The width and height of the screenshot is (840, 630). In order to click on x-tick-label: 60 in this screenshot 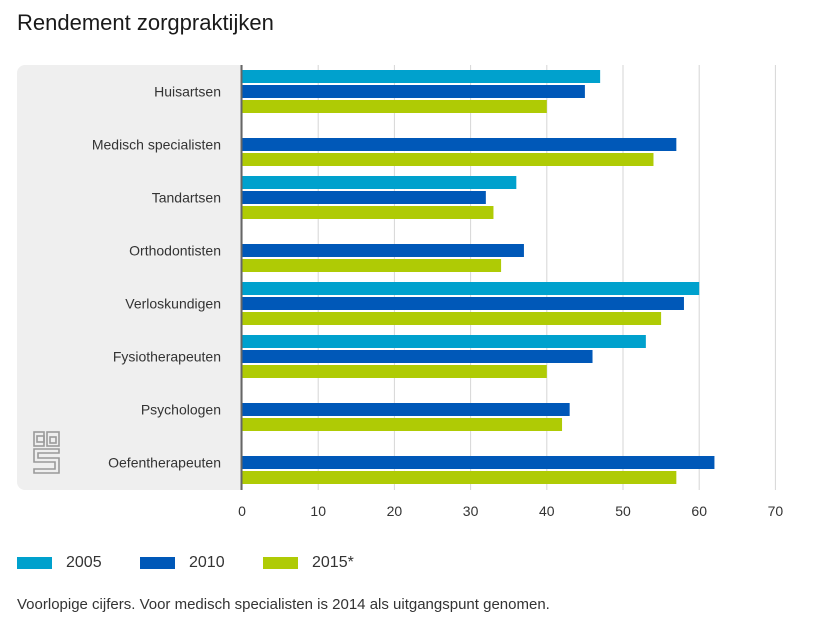, I will do `click(699, 511)`.